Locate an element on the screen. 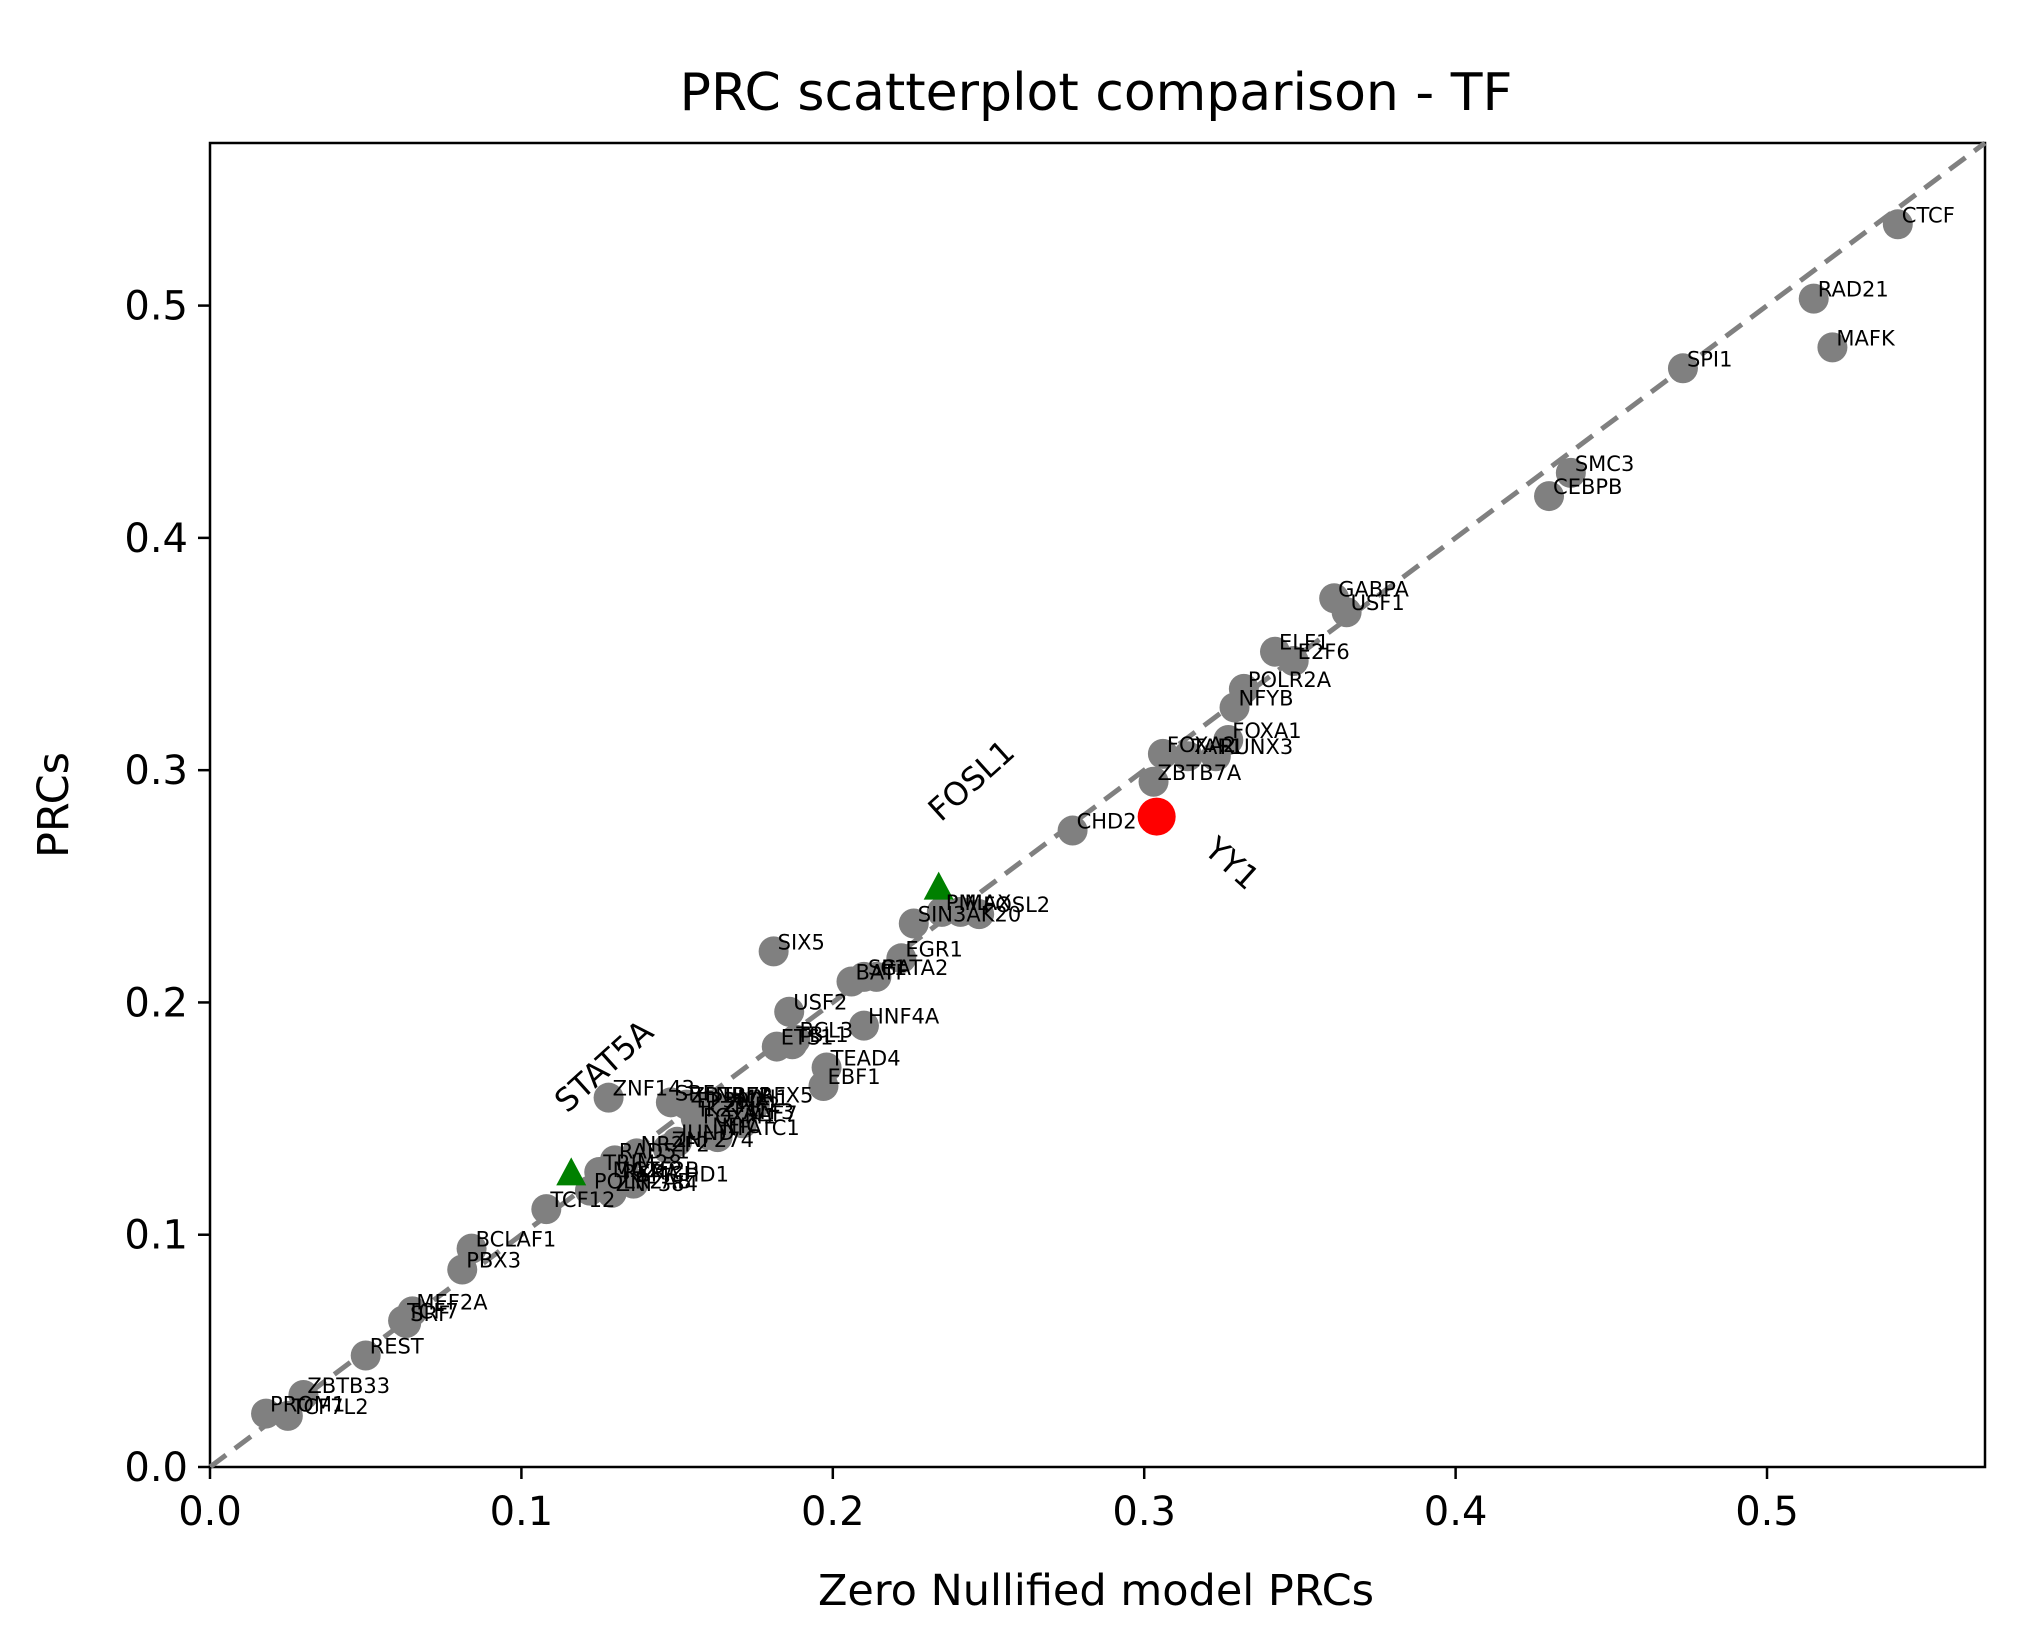 The height and width of the screenshot is (1637, 2020). point-label: RAD51 is located at coordinates (654, 1151).